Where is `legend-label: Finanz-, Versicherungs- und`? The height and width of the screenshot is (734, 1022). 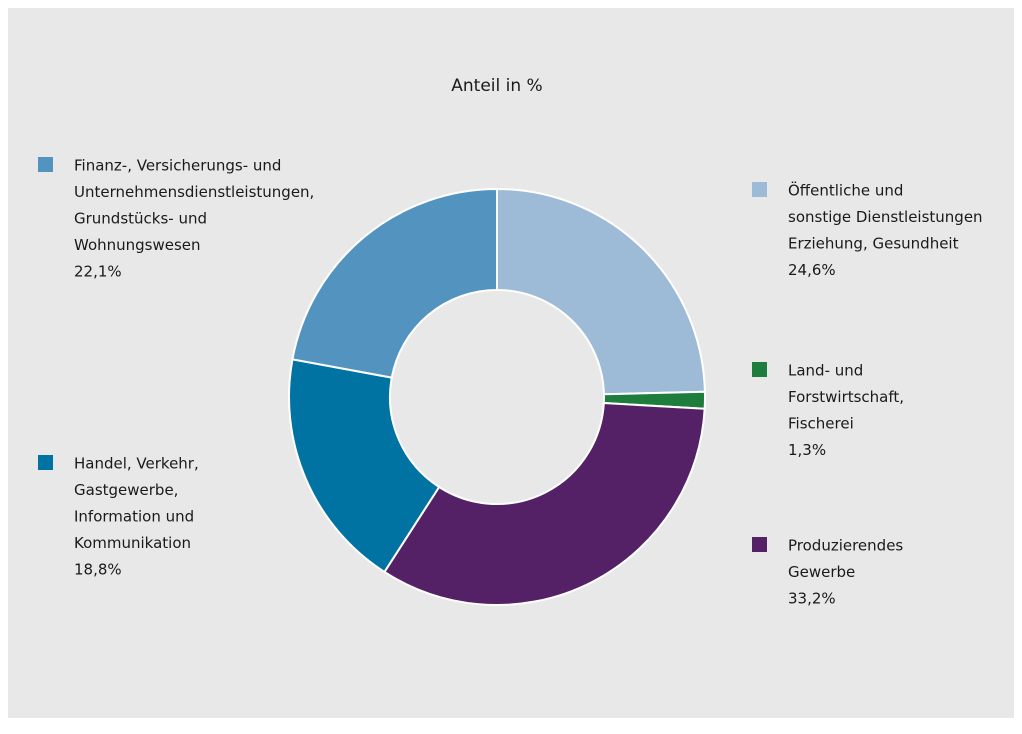
legend-label: Finanz-, Versicherungs- und is located at coordinates (177, 166).